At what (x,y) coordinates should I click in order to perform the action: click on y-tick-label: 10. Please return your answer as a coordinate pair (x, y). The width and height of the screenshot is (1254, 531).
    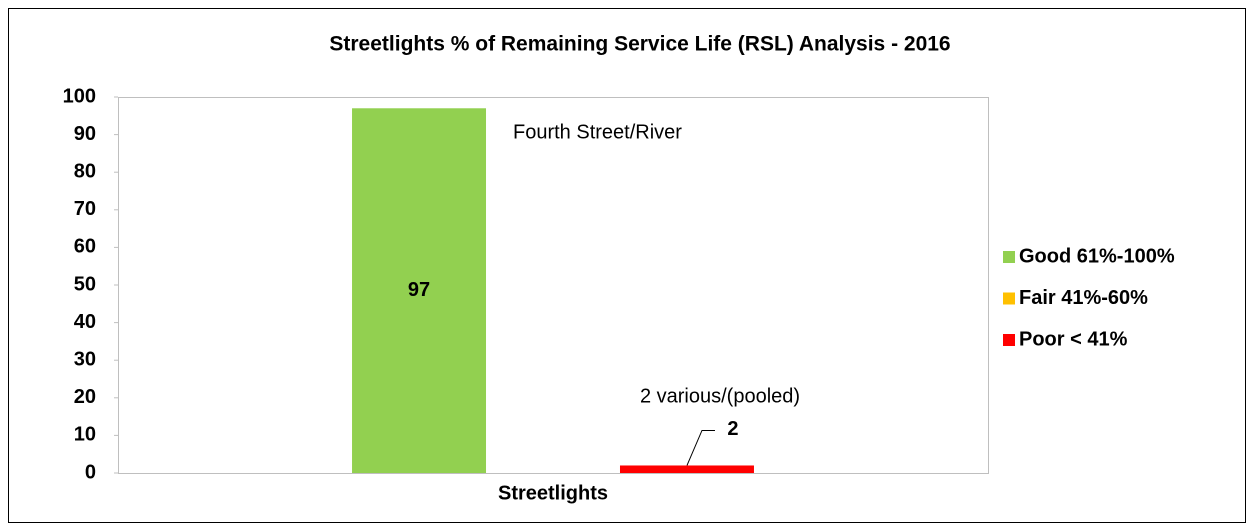
    Looking at the image, I should click on (85, 435).